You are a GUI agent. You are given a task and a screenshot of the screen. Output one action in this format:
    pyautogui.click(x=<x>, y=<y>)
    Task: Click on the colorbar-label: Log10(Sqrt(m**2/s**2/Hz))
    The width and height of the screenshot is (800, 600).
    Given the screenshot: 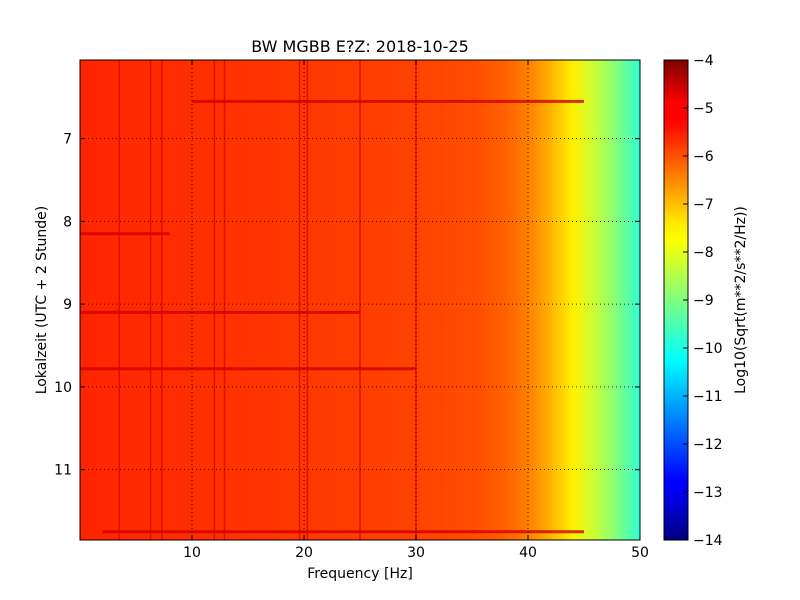 What is the action you would take?
    pyautogui.click(x=741, y=300)
    